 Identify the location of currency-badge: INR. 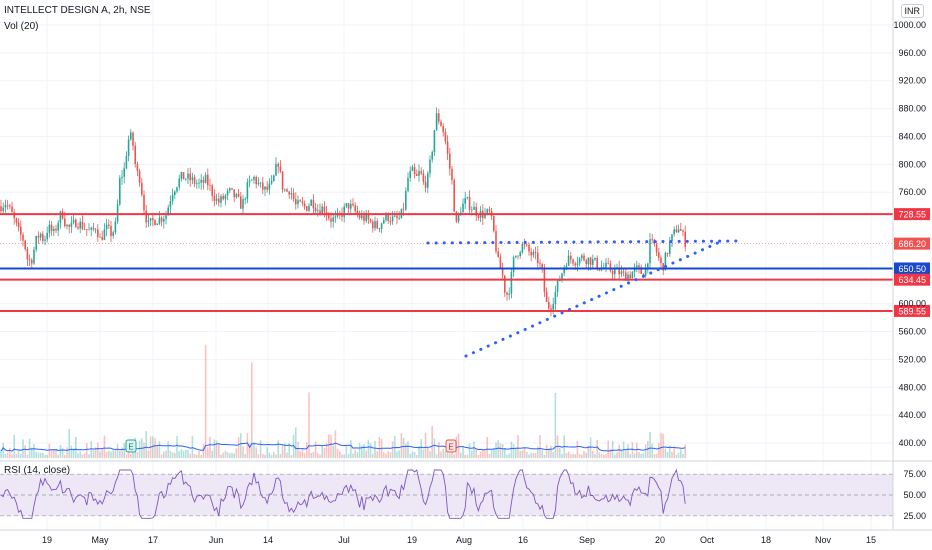
(912, 11).